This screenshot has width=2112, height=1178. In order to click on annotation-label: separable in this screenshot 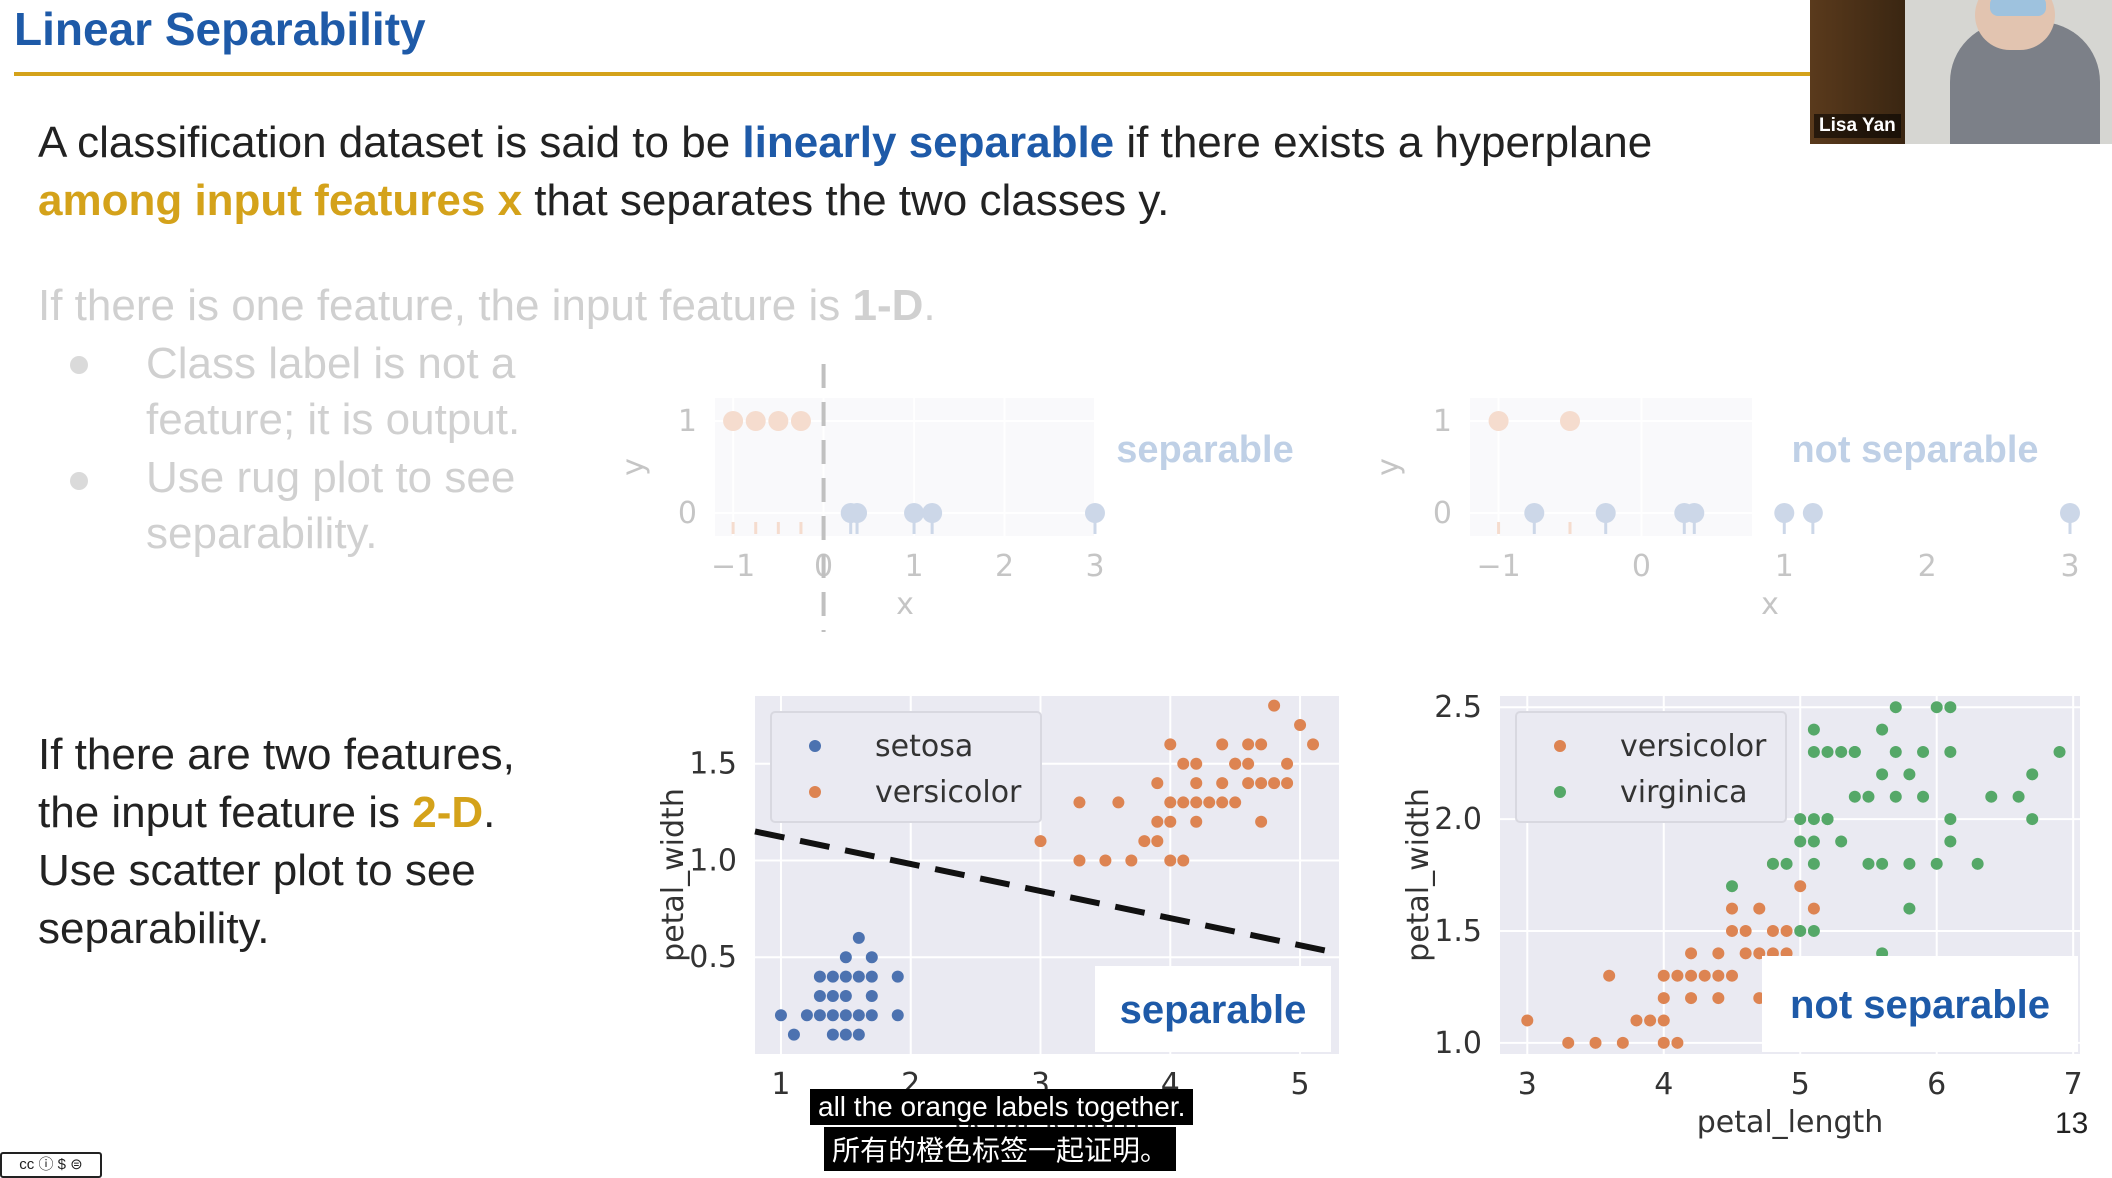, I will do `click(1213, 1010)`.